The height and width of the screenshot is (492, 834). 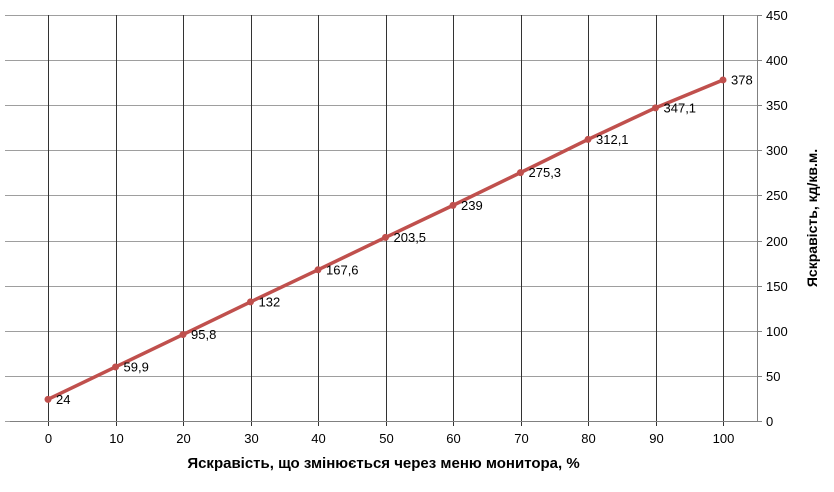 I want to click on data-point-label: 275,3, so click(x=545, y=172).